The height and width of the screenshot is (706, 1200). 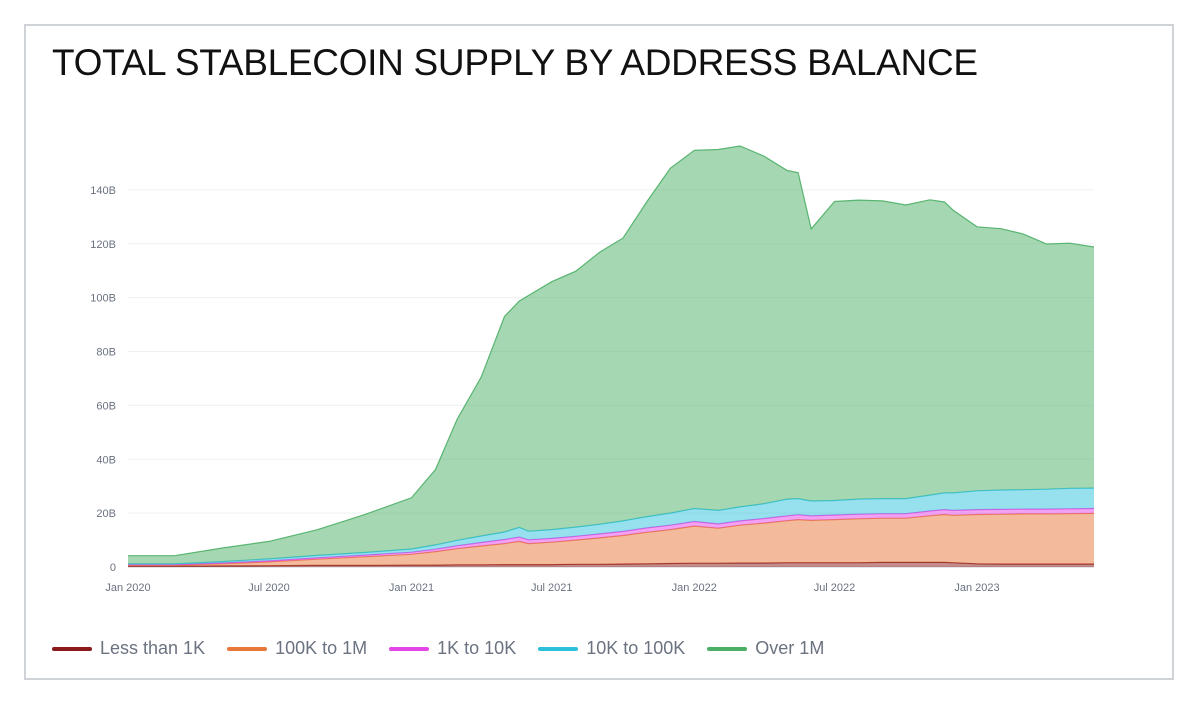 I want to click on area-100k-to-1m, so click(x=611, y=540).